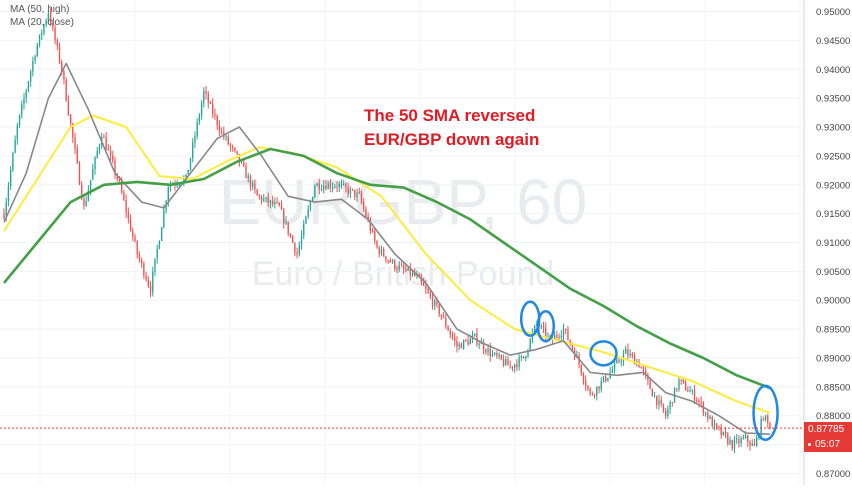  What do you see at coordinates (833, 128) in the screenshot?
I see `price-axis-tick-label: 0.93000` at bounding box center [833, 128].